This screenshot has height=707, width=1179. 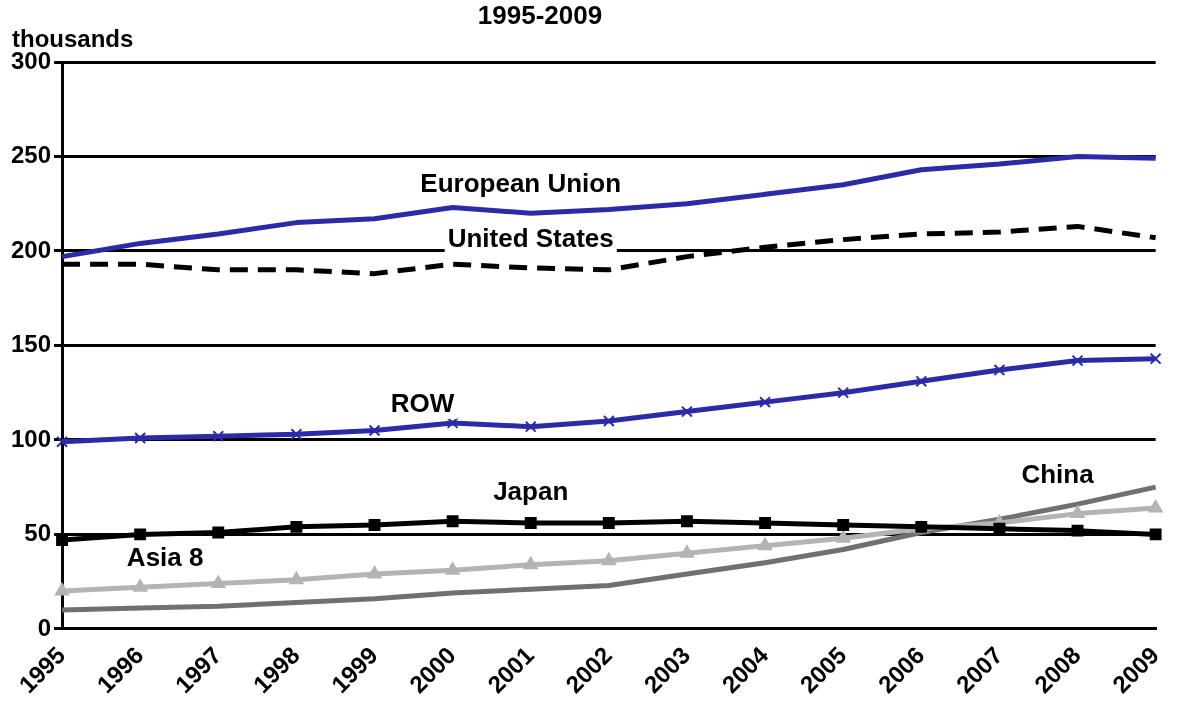 I want to click on y-tick-label: 250, so click(x=31, y=155).